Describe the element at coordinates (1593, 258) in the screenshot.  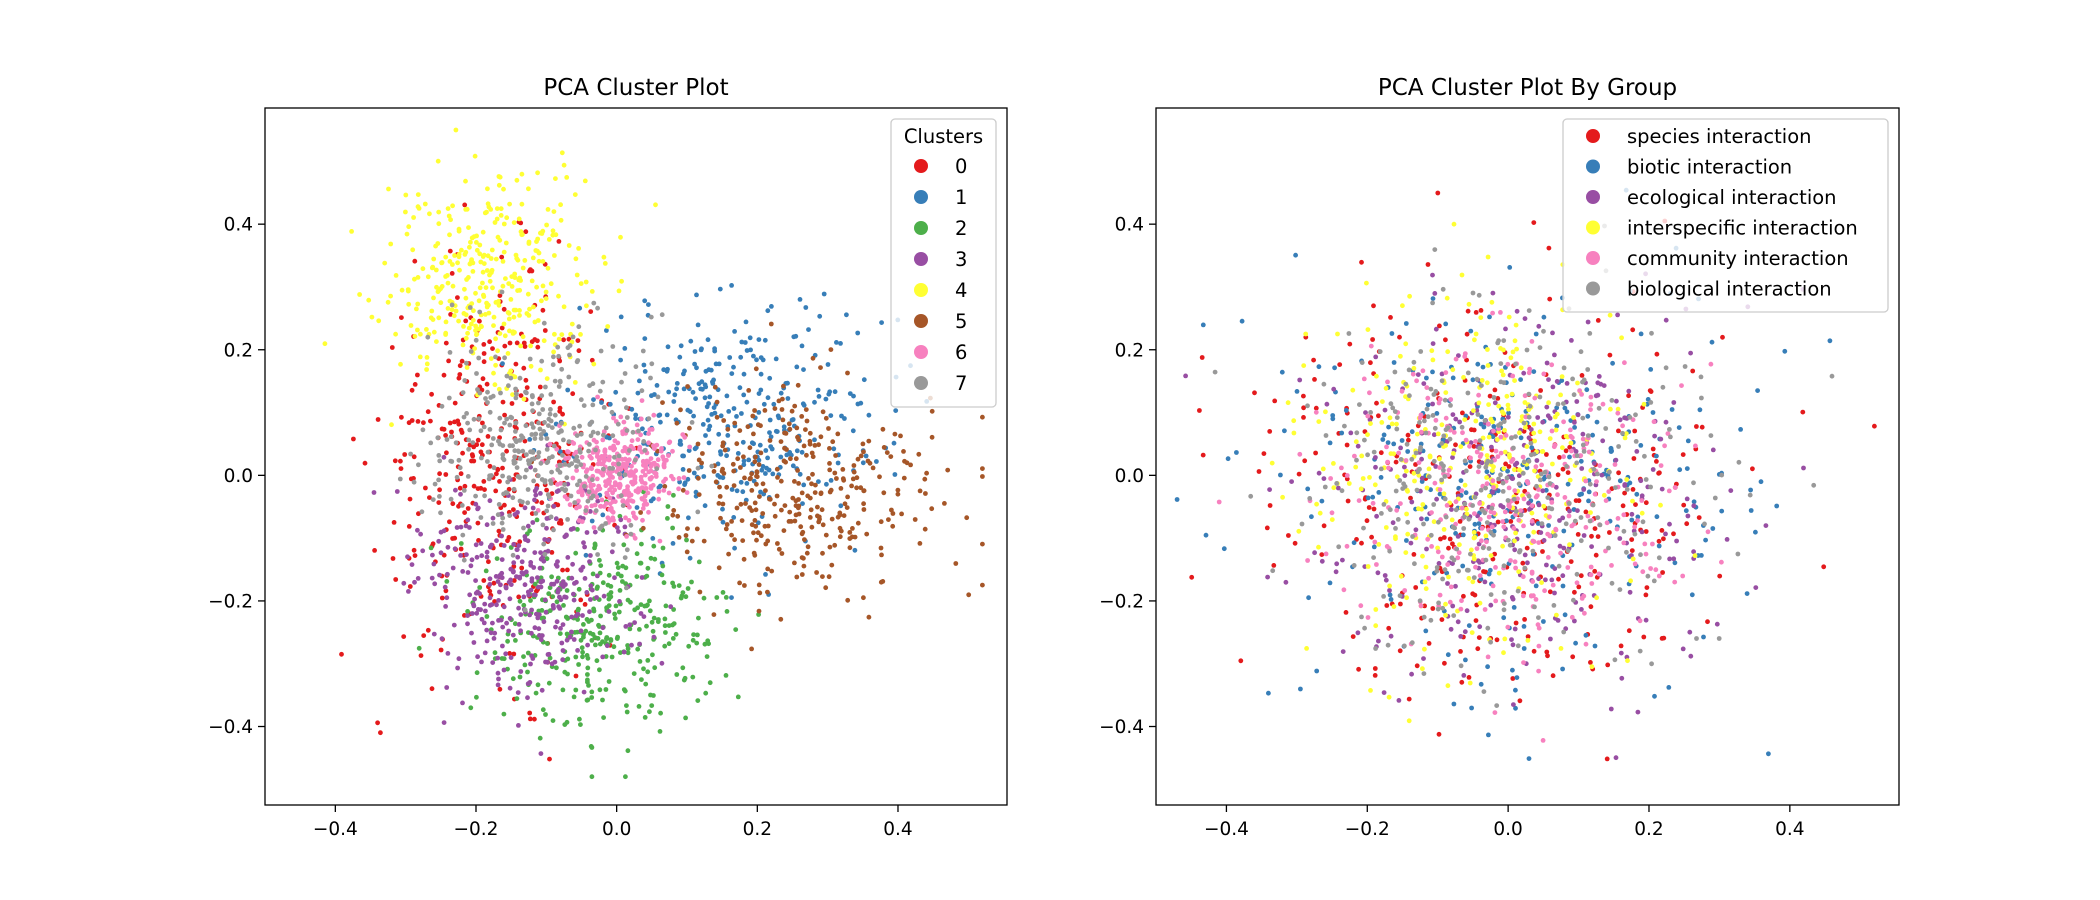
I see `legend-marker` at that location.